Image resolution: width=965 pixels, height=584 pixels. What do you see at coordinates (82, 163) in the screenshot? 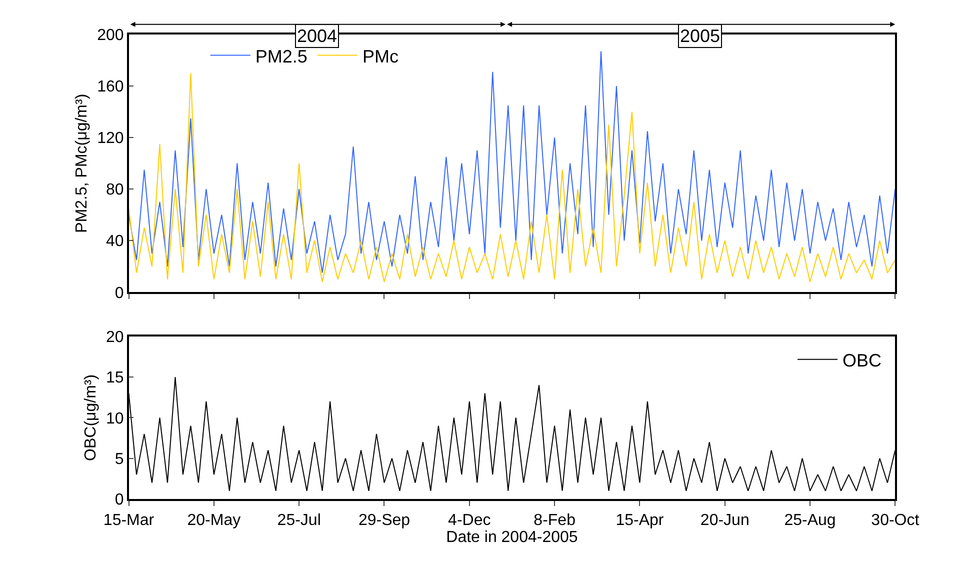
I see `y-axis-title: PM2.5, PMc(μg/m³)` at bounding box center [82, 163].